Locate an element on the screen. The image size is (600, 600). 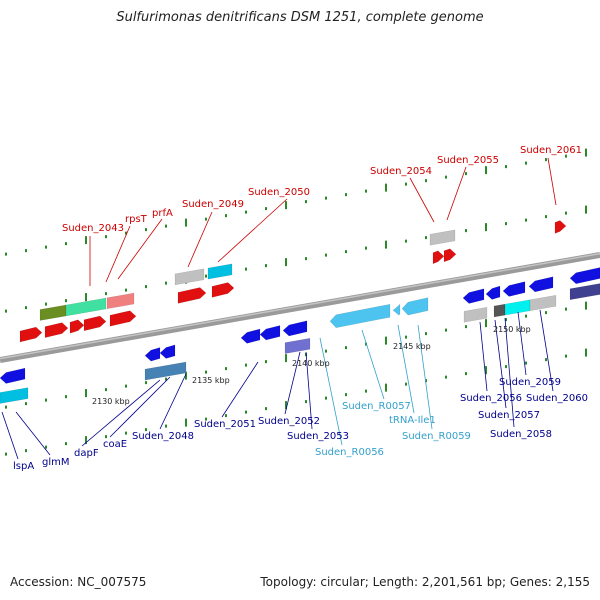
gene-label-suden-2055: Suden_2055 is located at coordinates (468, 160).